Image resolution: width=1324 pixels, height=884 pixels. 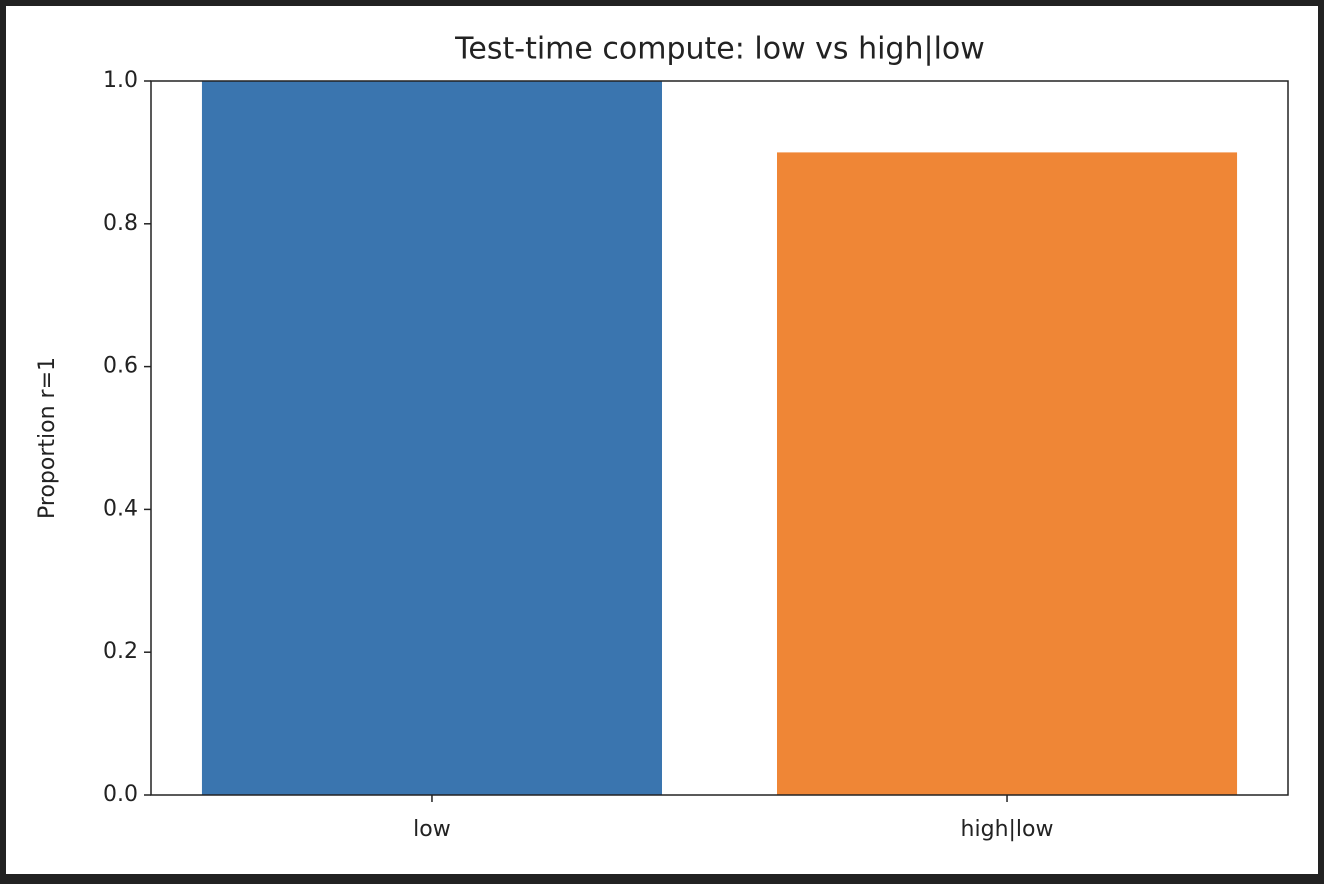 I want to click on y-tick-label: 1.0, so click(x=120, y=80).